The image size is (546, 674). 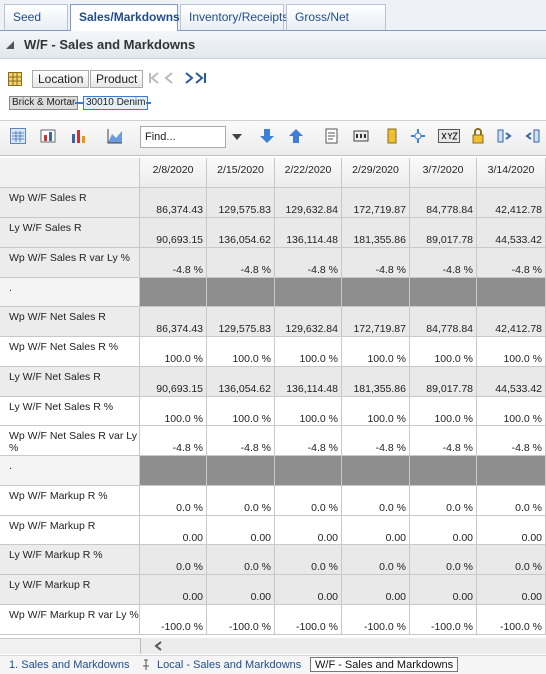 I want to click on row-label: Wp W/F Net Sales R var Ly %, so click(x=70, y=441).